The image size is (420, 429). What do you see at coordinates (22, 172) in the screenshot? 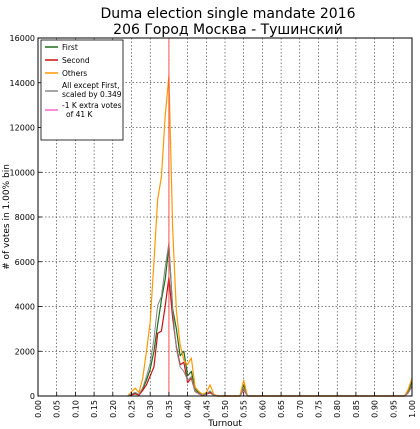
I see `y-tick-label: 10000` at bounding box center [22, 172].